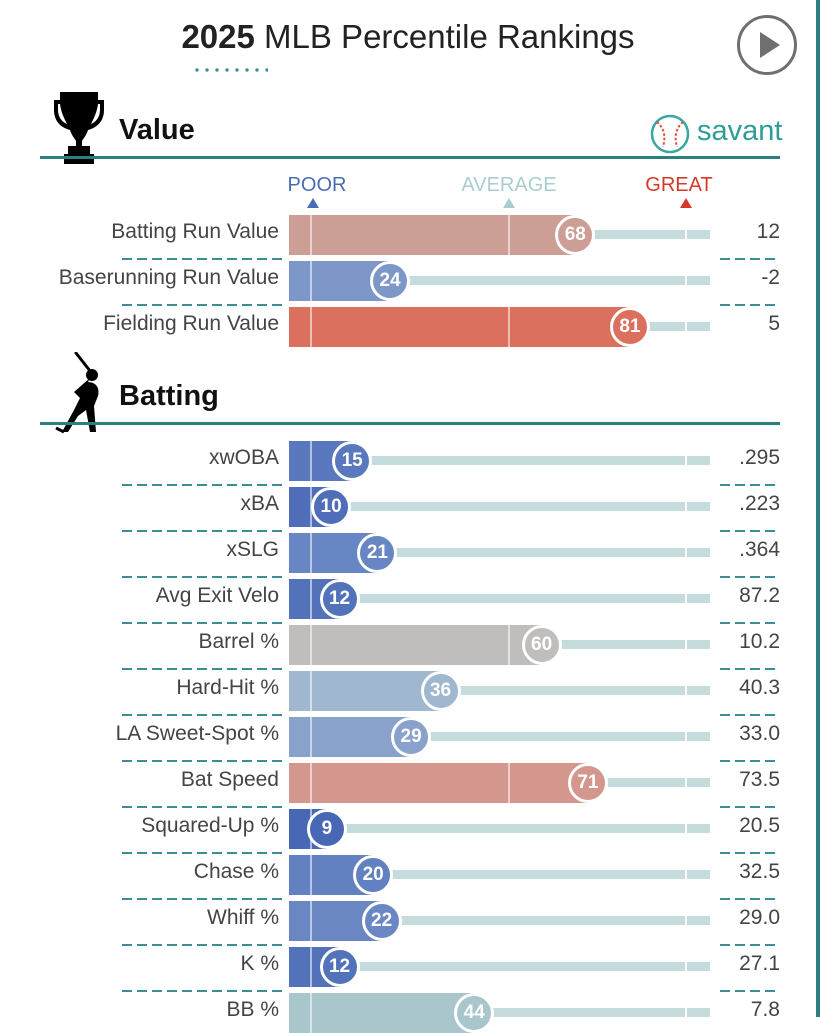 This screenshot has width=820, height=1033. What do you see at coordinates (408, 237) in the screenshot?
I see `metric-row-batting-run-value: Batting Run Value 68 12` at bounding box center [408, 237].